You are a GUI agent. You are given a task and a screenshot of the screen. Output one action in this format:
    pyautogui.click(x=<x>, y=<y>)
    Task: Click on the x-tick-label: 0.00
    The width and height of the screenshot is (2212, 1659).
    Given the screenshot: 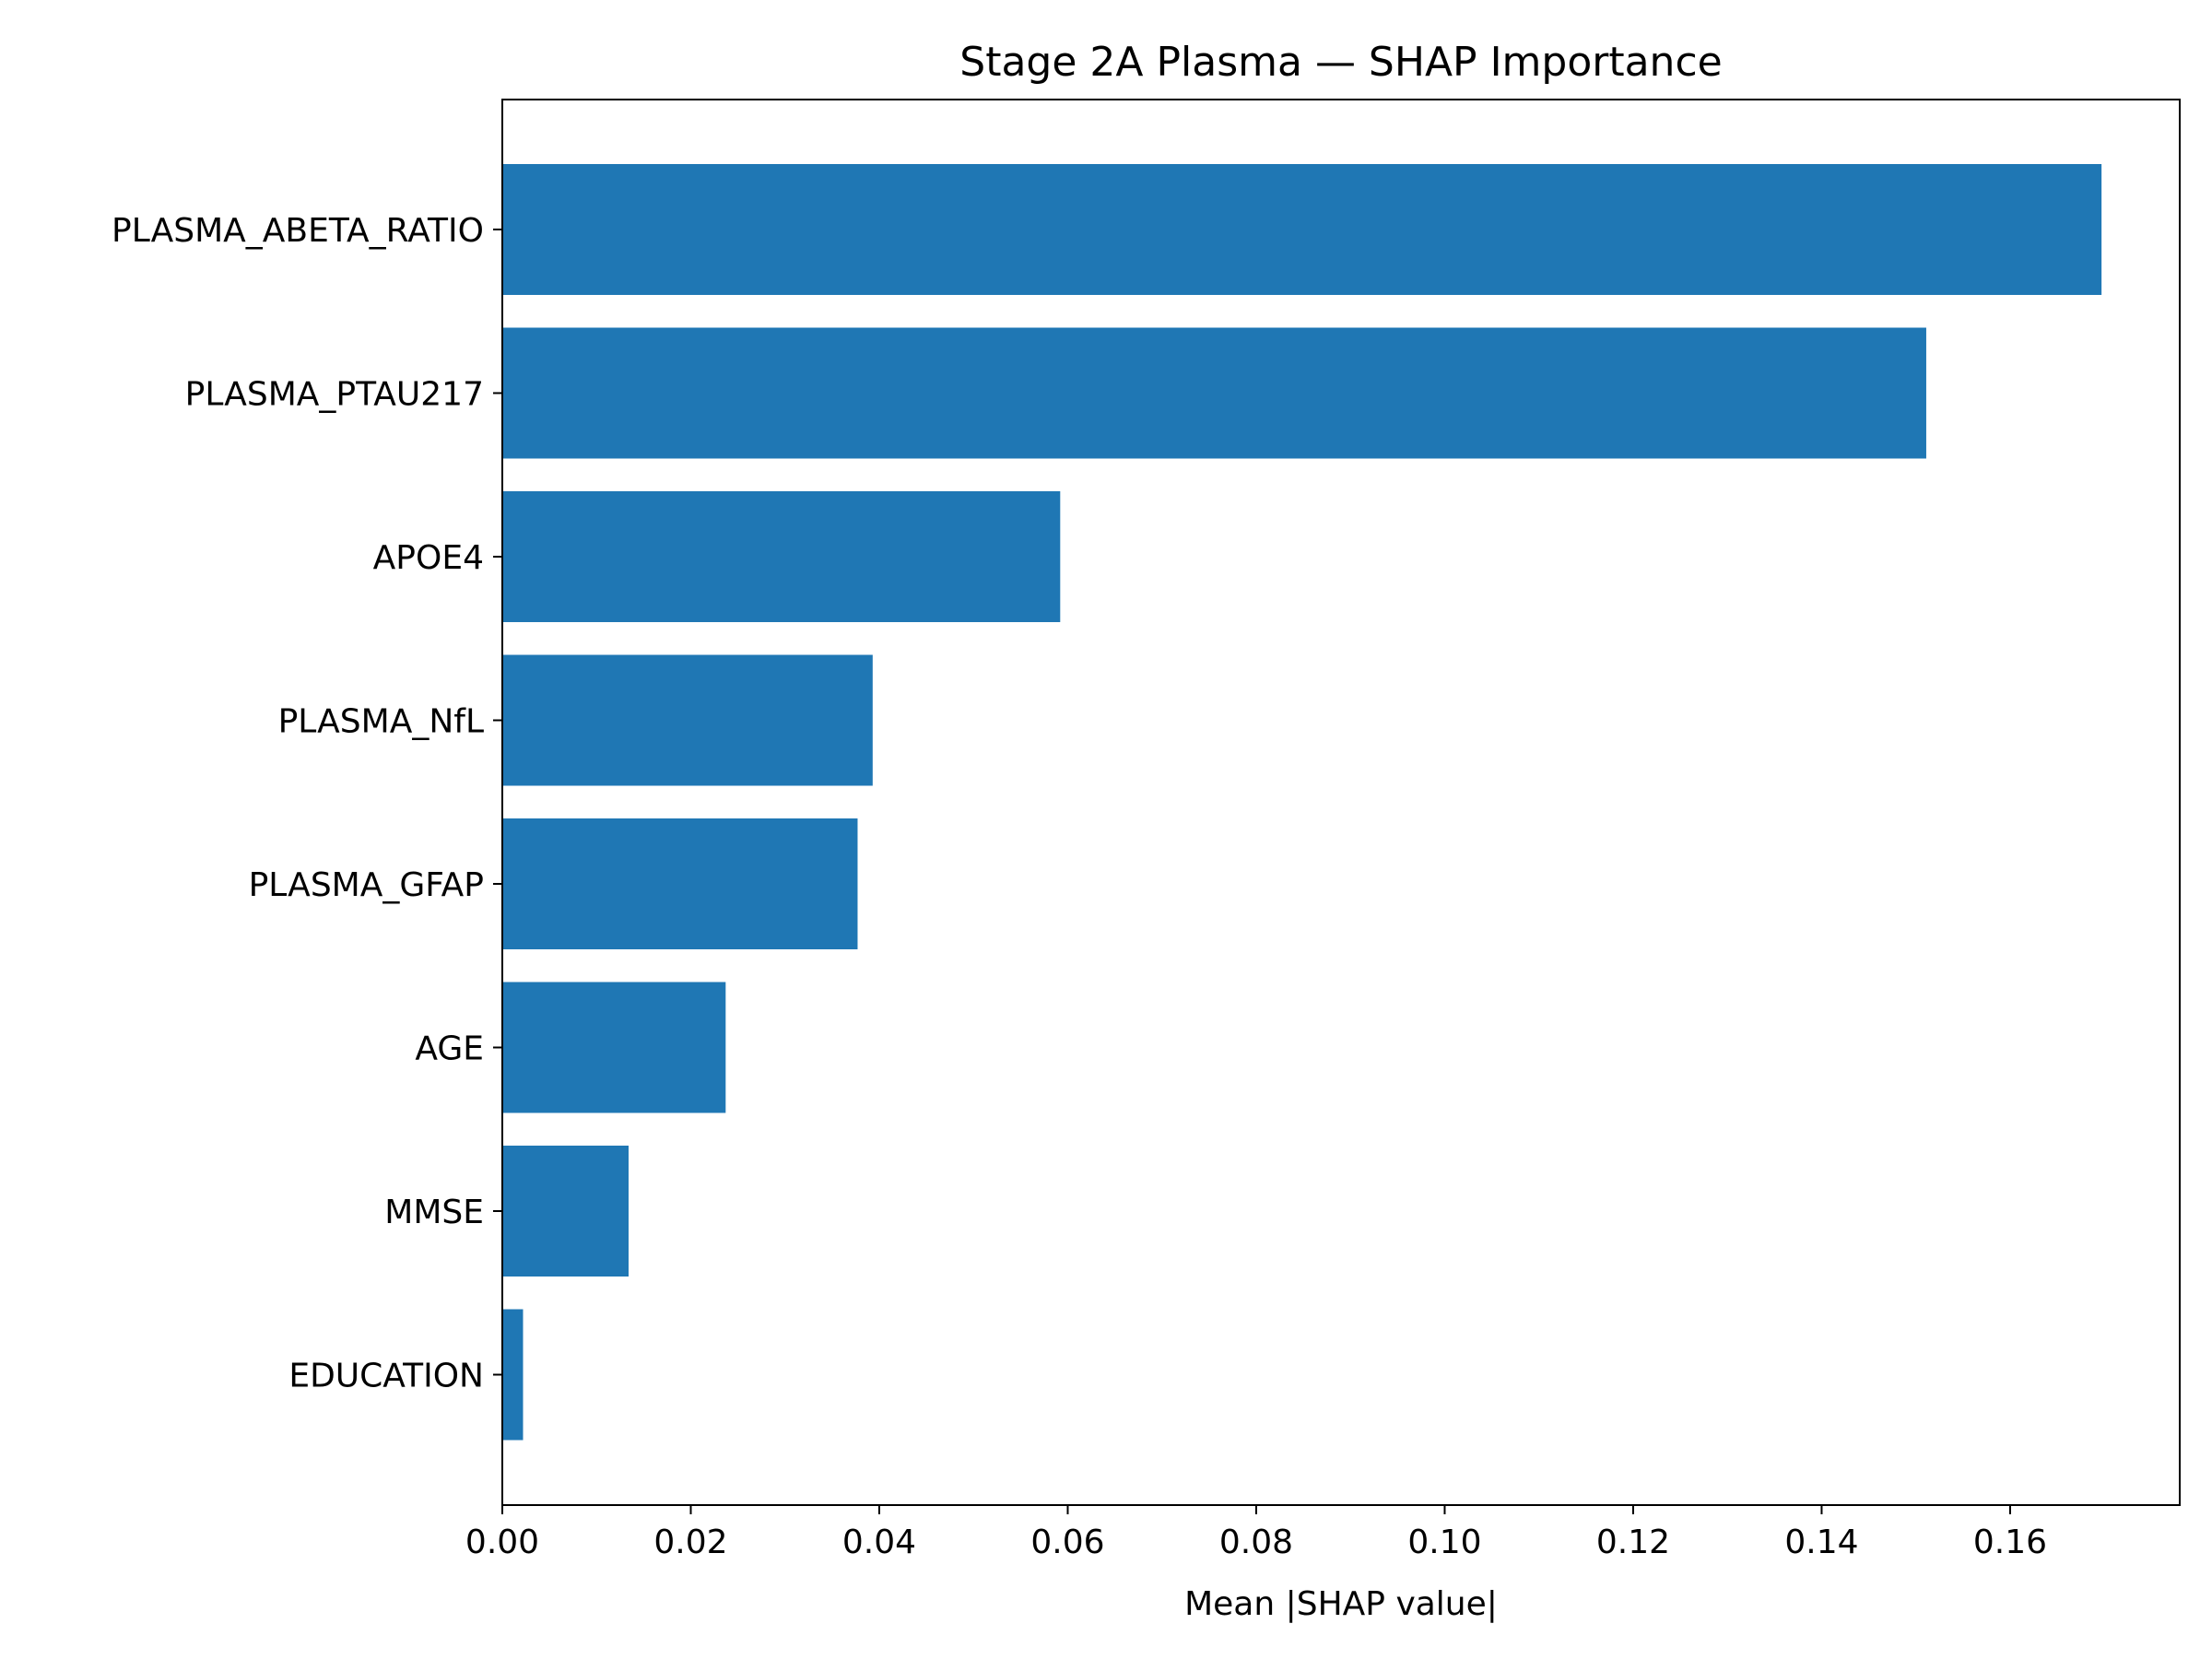 What is the action you would take?
    pyautogui.click(x=502, y=1542)
    